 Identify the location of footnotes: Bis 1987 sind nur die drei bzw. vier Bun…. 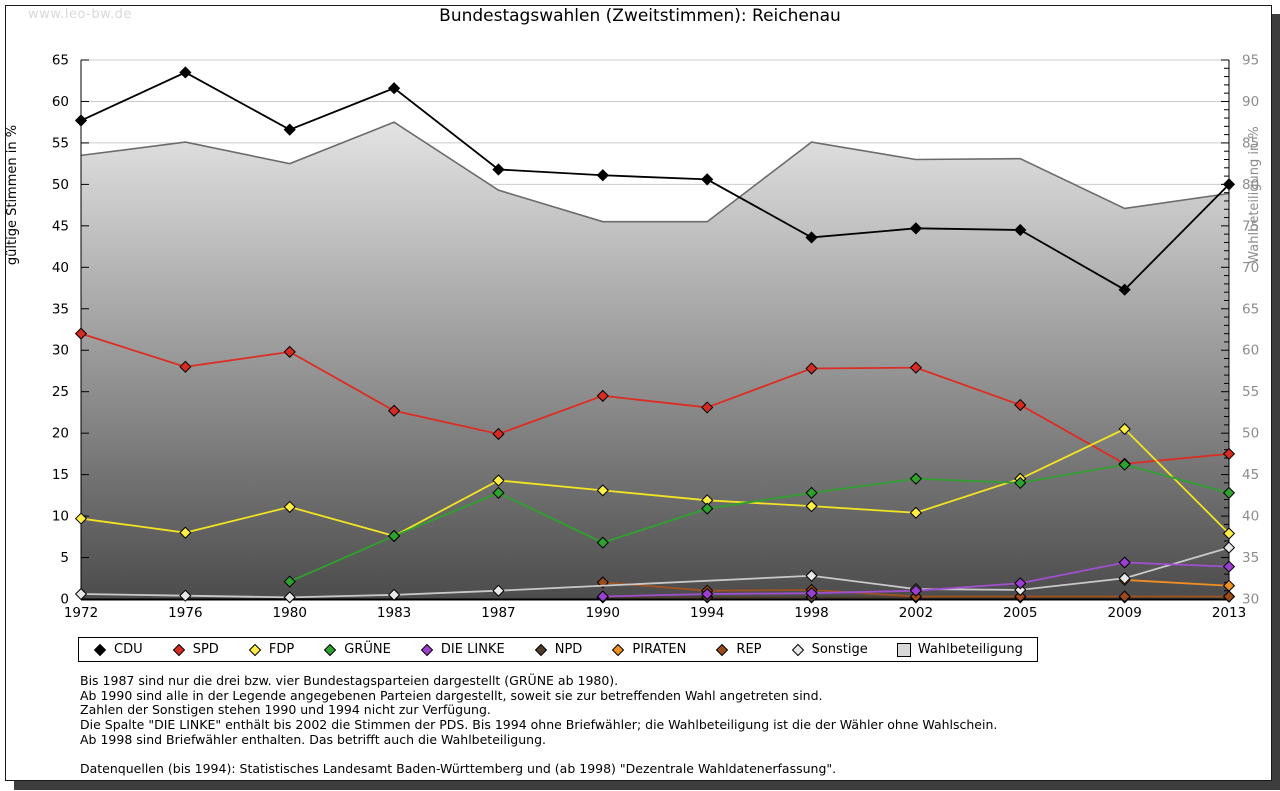
(539, 724).